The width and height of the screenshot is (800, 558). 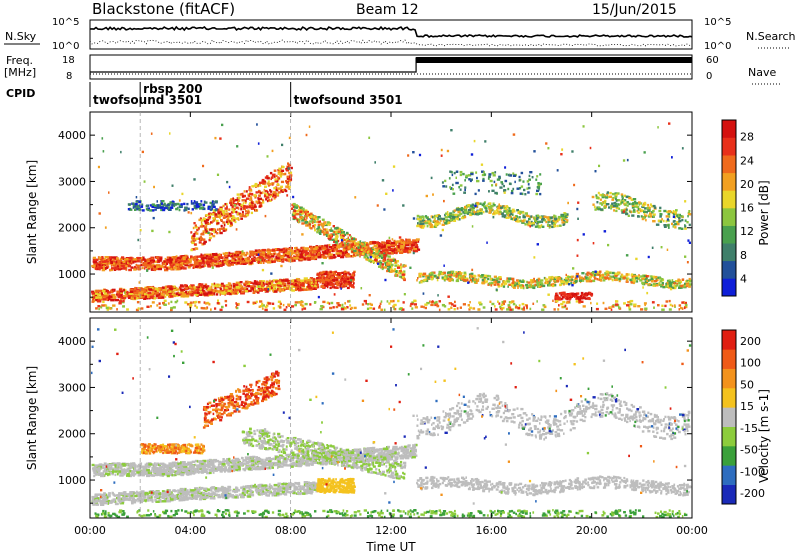 What do you see at coordinates (717, 22) in the screenshot?
I see `nsearch-right-tick-top: 10^5` at bounding box center [717, 22].